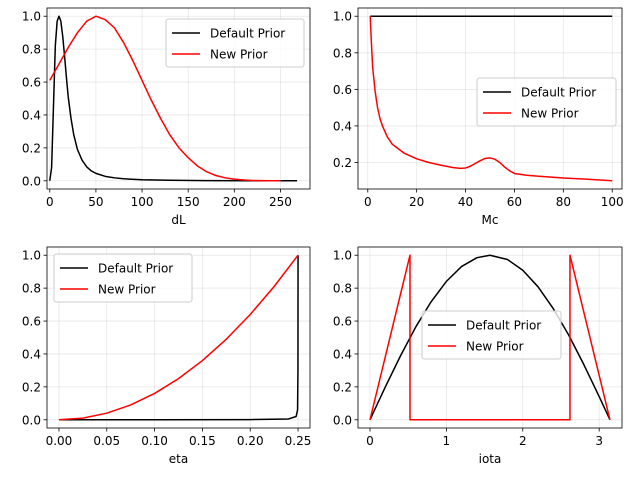 This screenshot has height=480, width=640. What do you see at coordinates (188, 202) in the screenshot?
I see `x-tick-label: 150` at bounding box center [188, 202].